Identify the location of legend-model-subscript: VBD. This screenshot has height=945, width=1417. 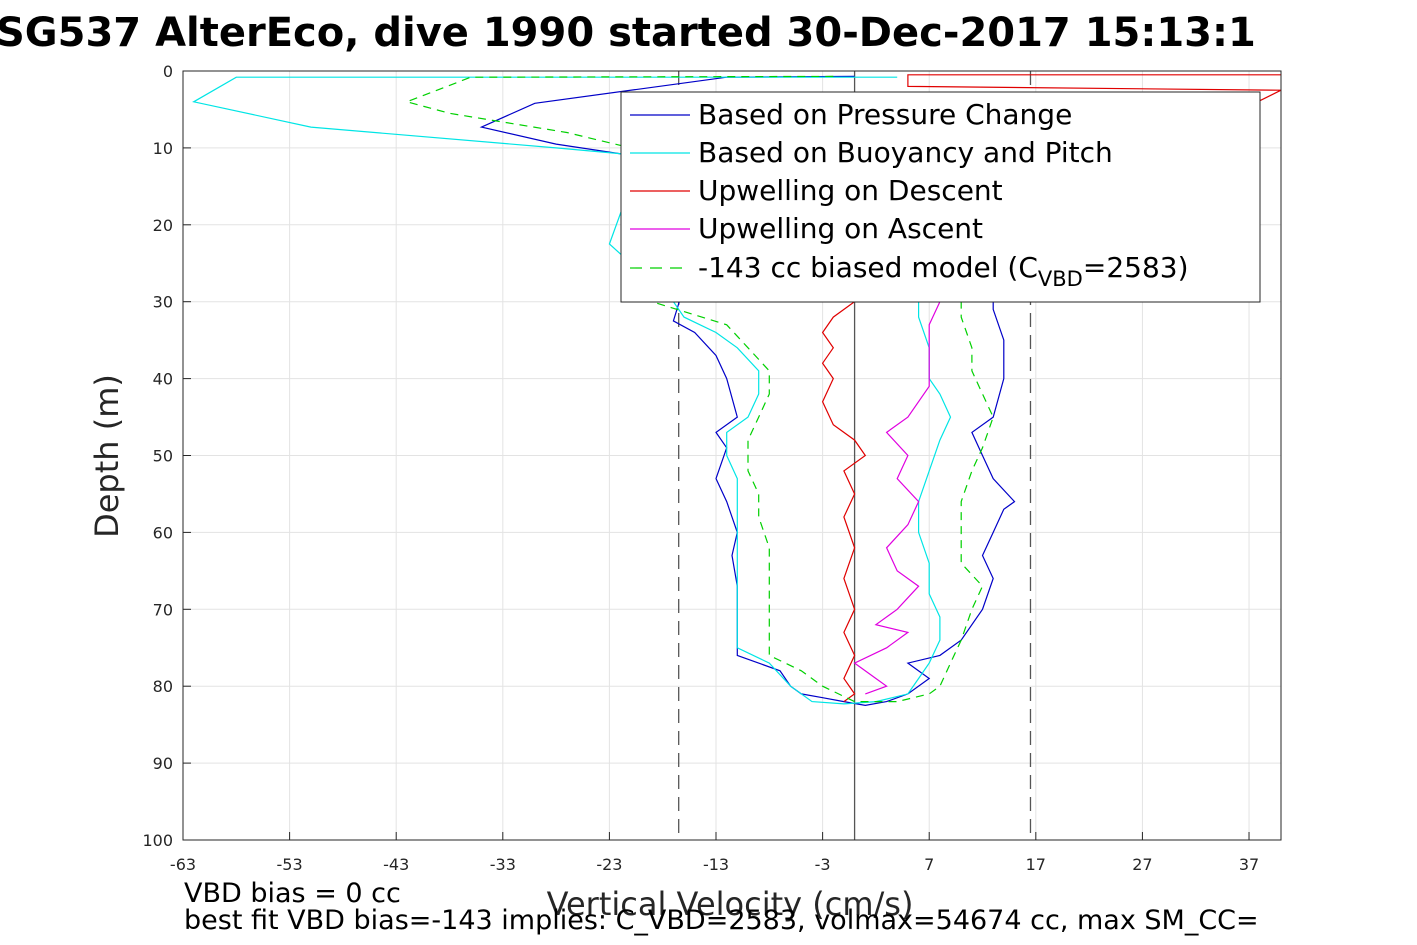
(1060, 279).